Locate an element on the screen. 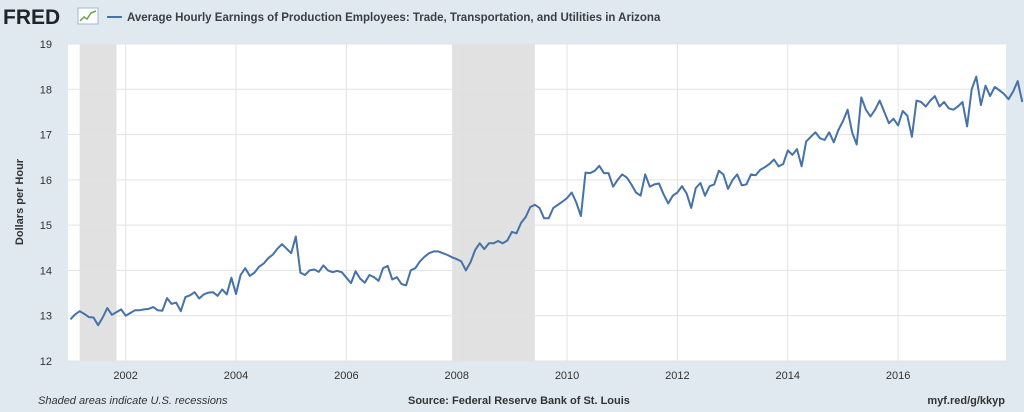  x-tick-label: 2012 is located at coordinates (677, 376).